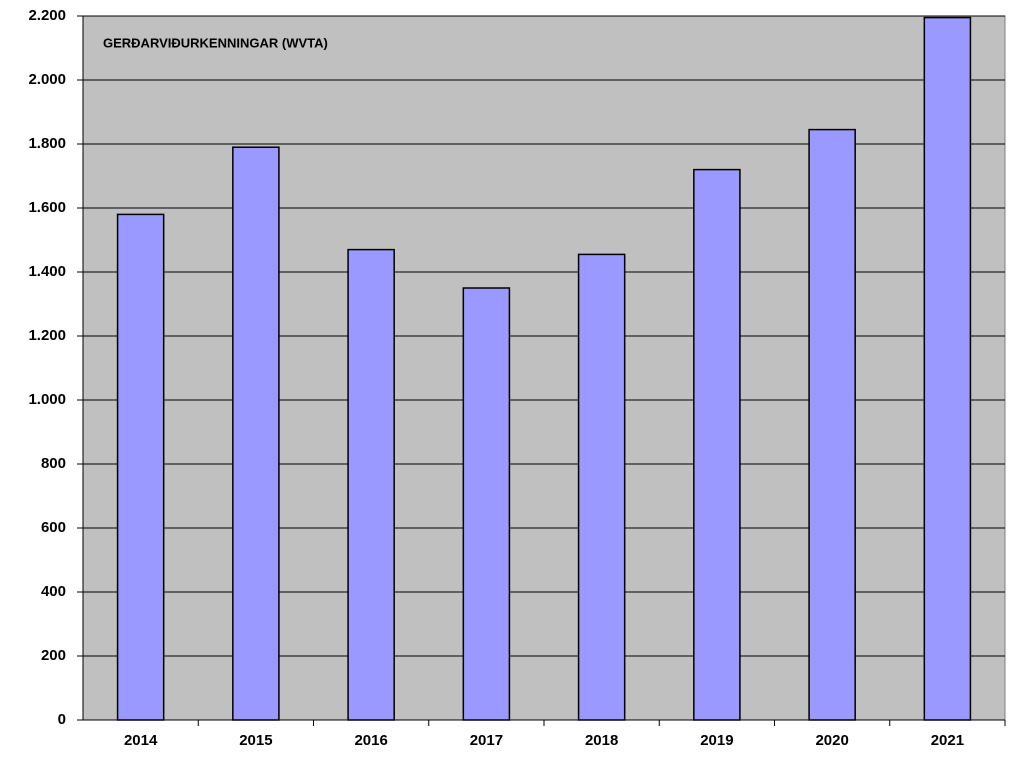 The height and width of the screenshot is (760, 1024). I want to click on chart-title: GERÐARVIÐURKENNINGAR (WVTA), so click(215, 42).